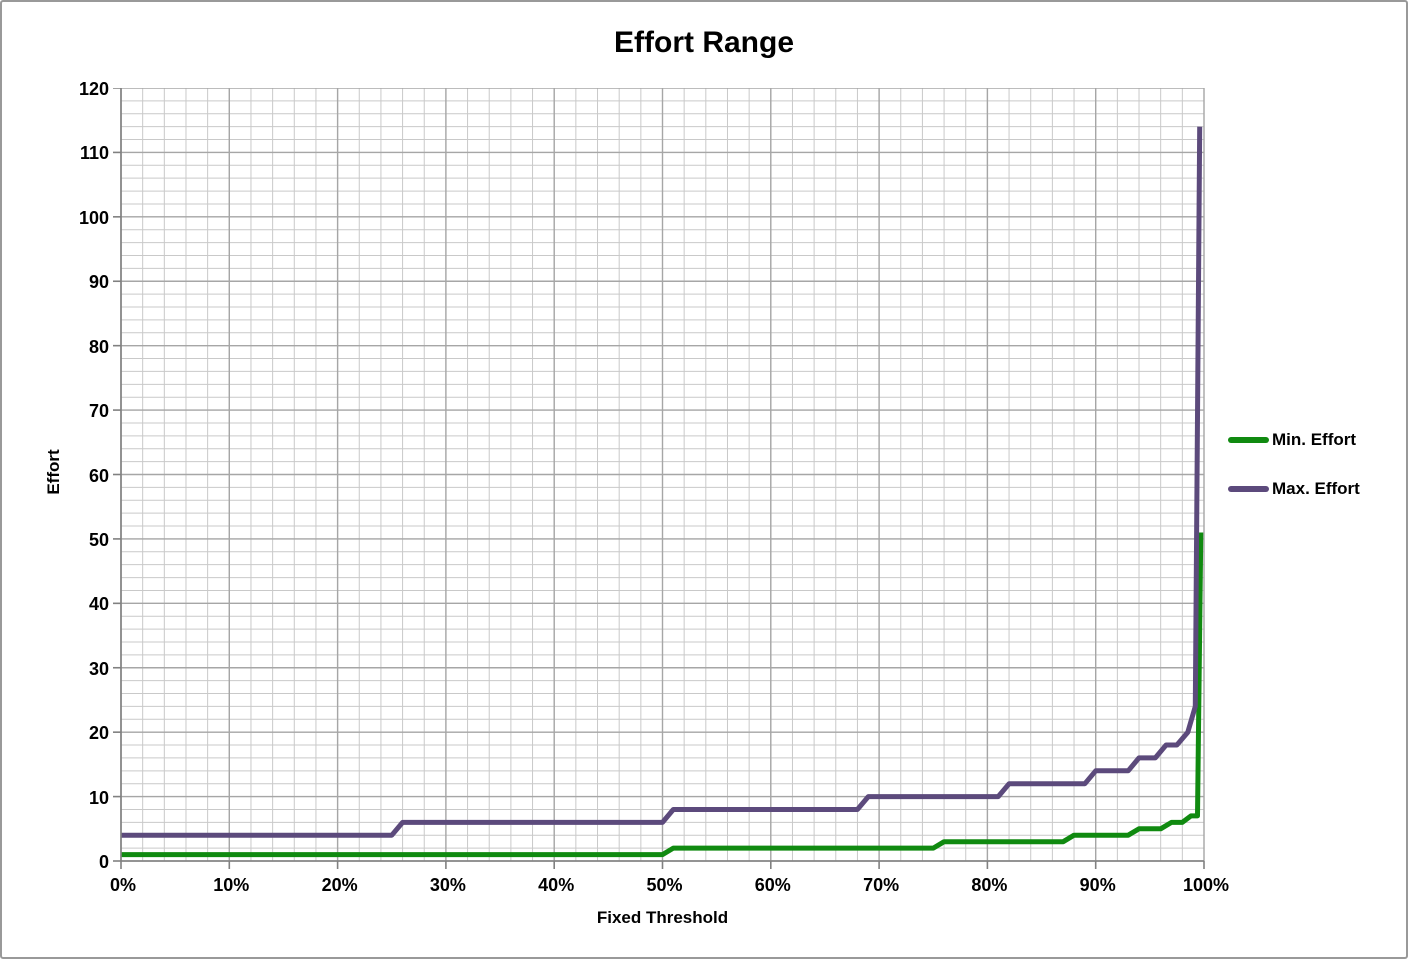 The height and width of the screenshot is (959, 1408). I want to click on y-tick-label: 110, so click(94, 153).